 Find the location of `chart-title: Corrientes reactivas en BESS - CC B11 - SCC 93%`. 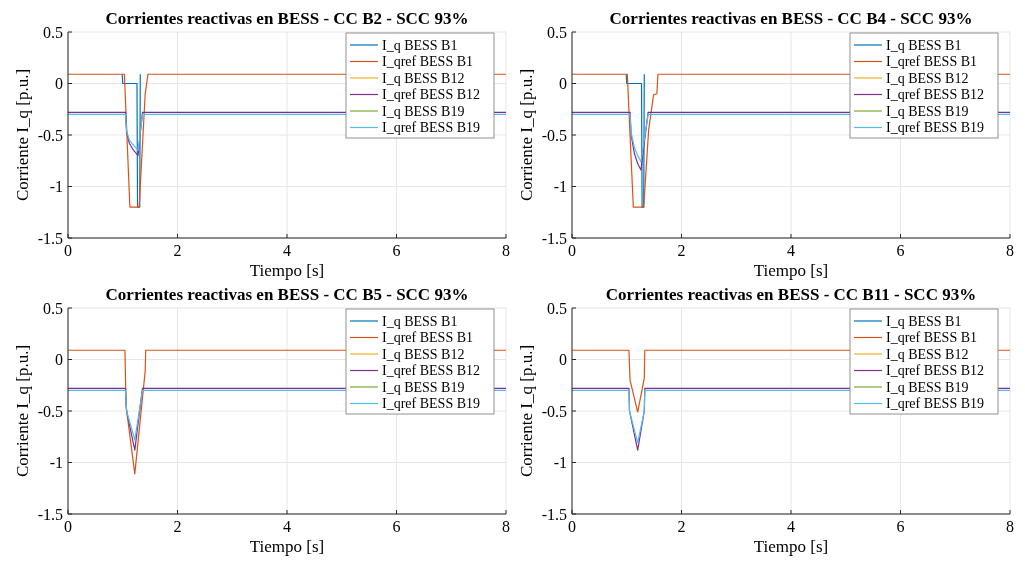

chart-title: Corrientes reactivas en BESS - CC B11 - SCC 93% is located at coordinates (791, 294).